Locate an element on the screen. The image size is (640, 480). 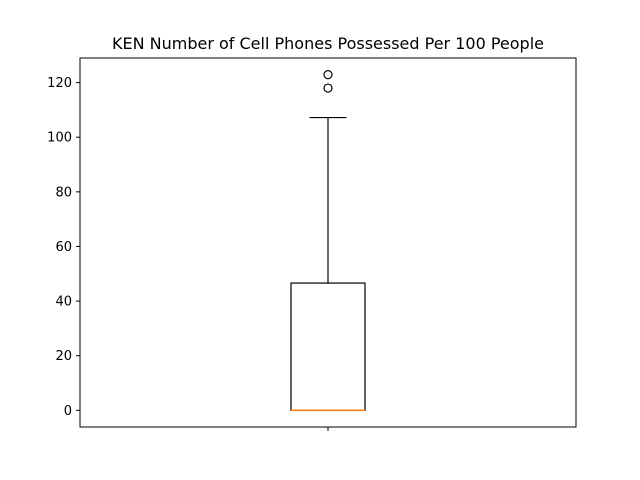
y-tick-label: 100 is located at coordinates (59, 138).